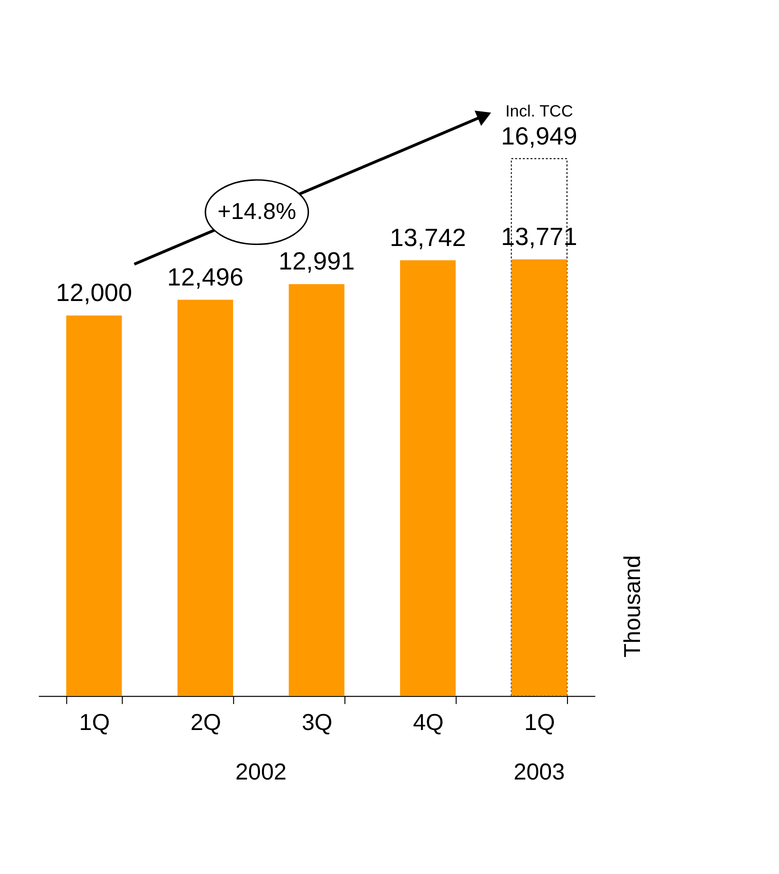 This screenshot has width=779, height=874. Describe the element at coordinates (539, 236) in the screenshot. I see `data-label: 13,771` at that location.